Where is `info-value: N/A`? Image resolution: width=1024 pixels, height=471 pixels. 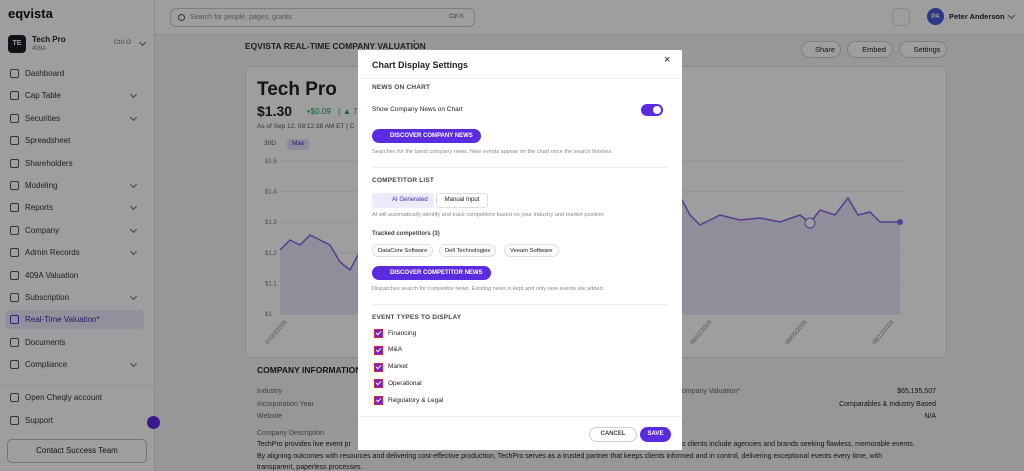
info-value: N/A is located at coordinates (930, 416).